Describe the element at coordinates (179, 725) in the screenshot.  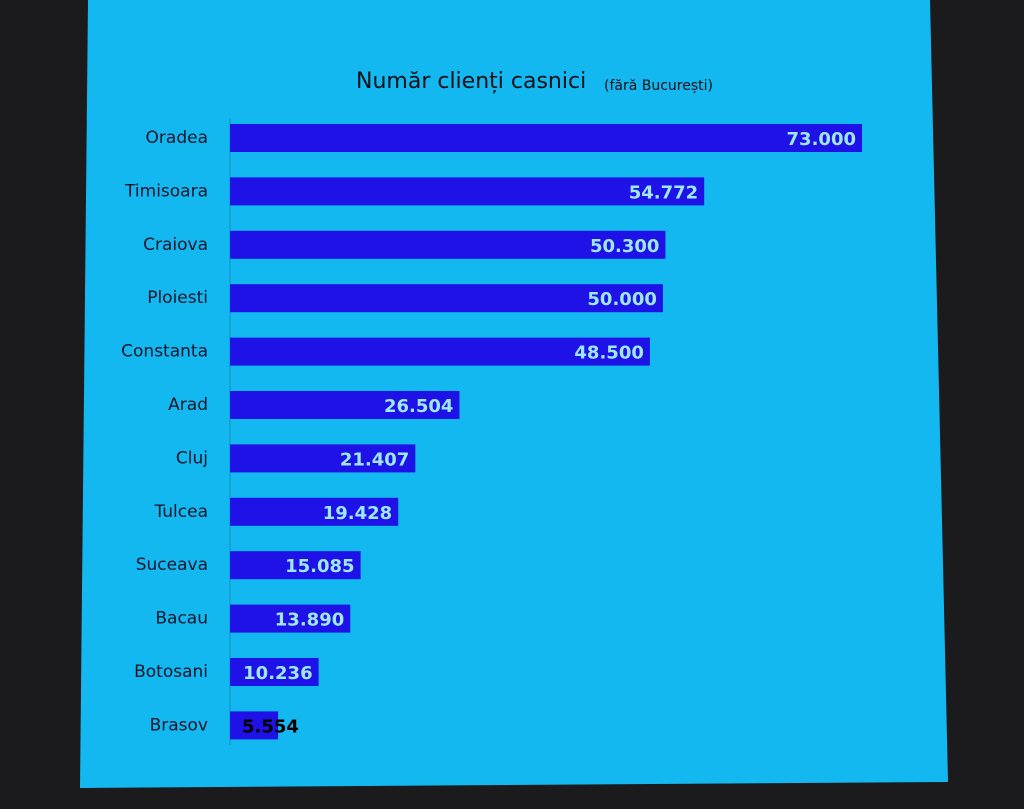
I see `y-tick-label: Brasov` at that location.